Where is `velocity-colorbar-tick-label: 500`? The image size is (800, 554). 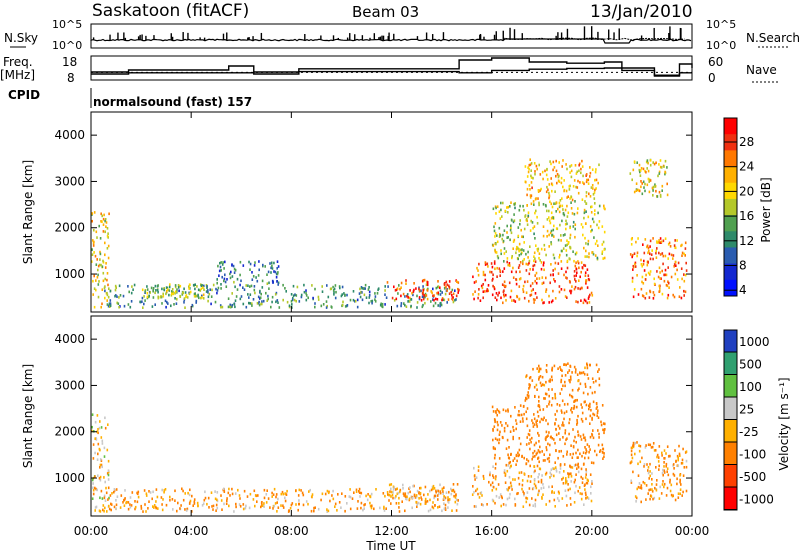 velocity-colorbar-tick-label: 500 is located at coordinates (750, 365).